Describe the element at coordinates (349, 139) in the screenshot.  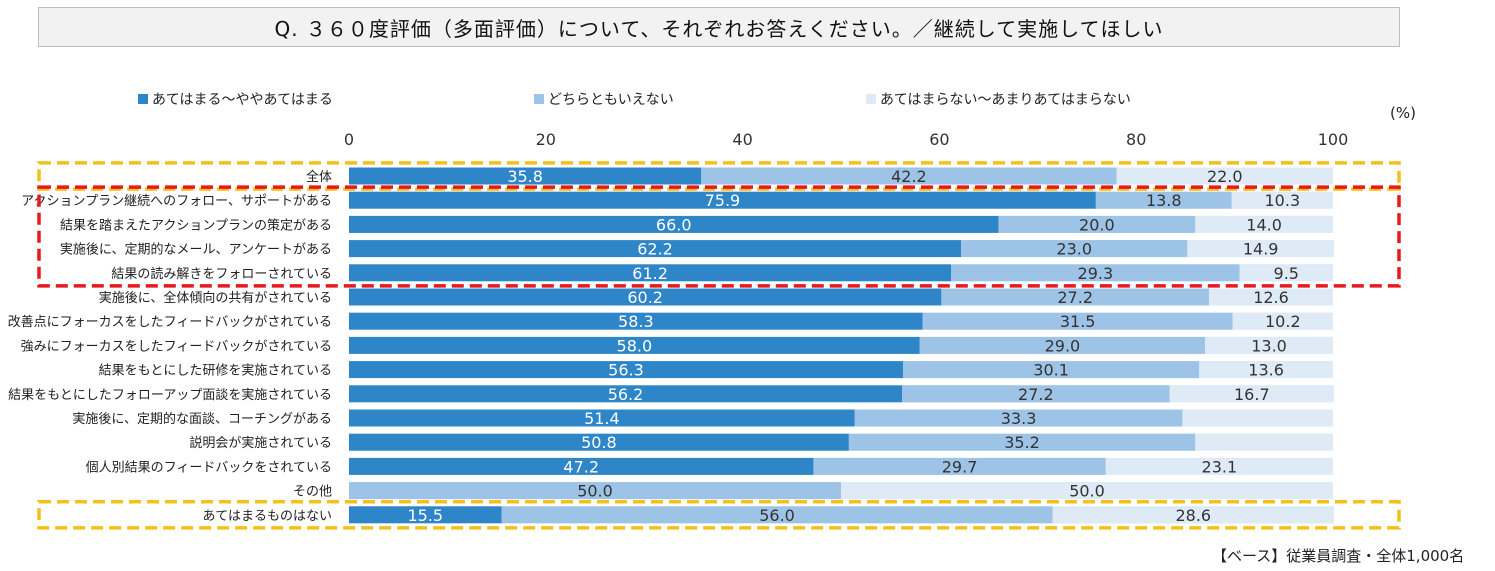
I see `x-tick-label: 0` at that location.